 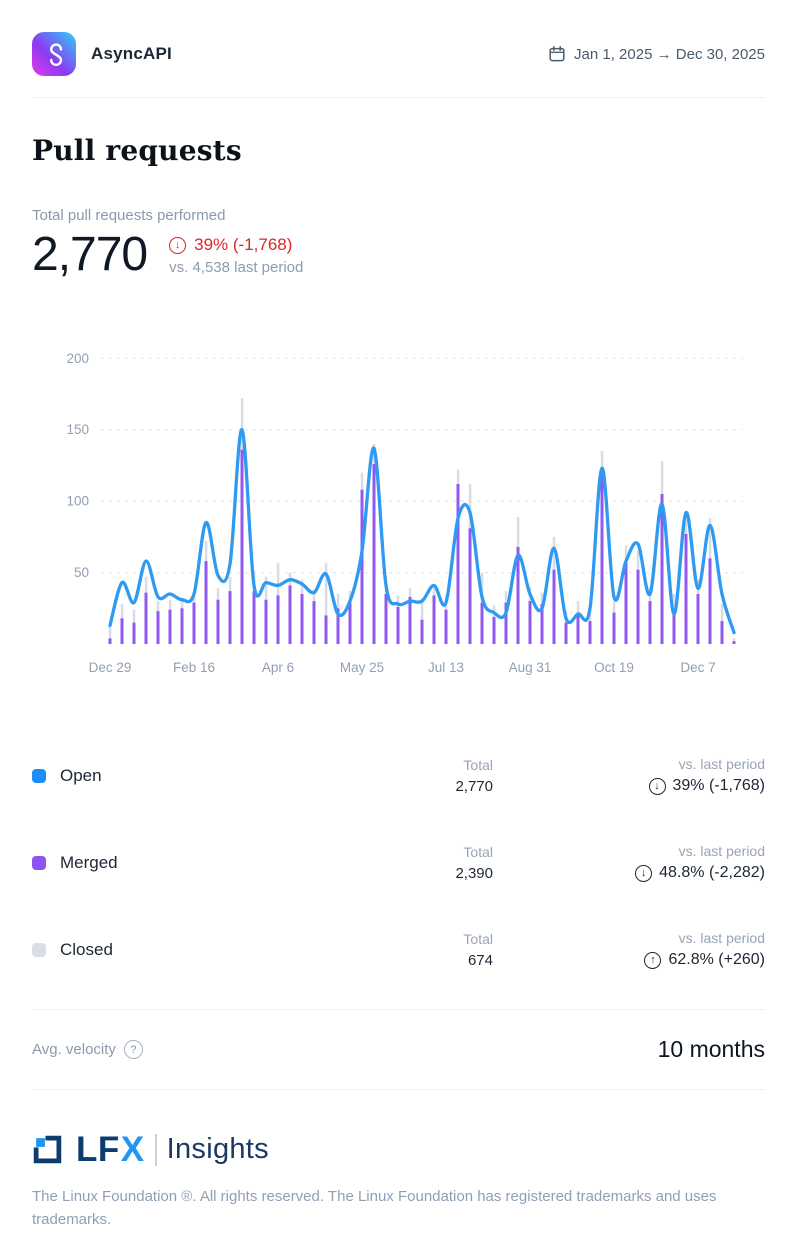 What do you see at coordinates (39, 775) in the screenshot?
I see `open-series-chip` at bounding box center [39, 775].